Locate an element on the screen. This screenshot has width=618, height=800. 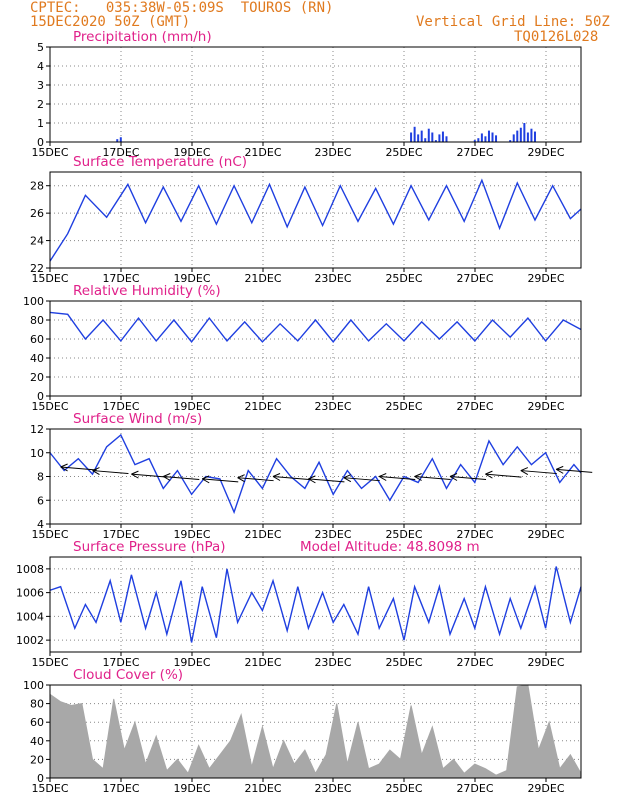
panel-title: Precipitation (mm/h) is located at coordinates (142, 37).